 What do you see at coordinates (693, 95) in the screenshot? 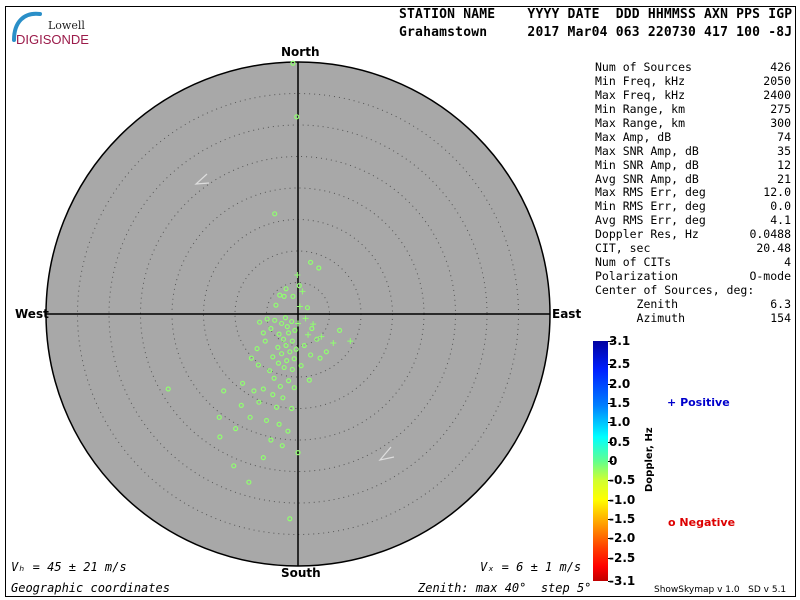
I see `stat-row: Max Freq, kHz 2400` at bounding box center [693, 95].